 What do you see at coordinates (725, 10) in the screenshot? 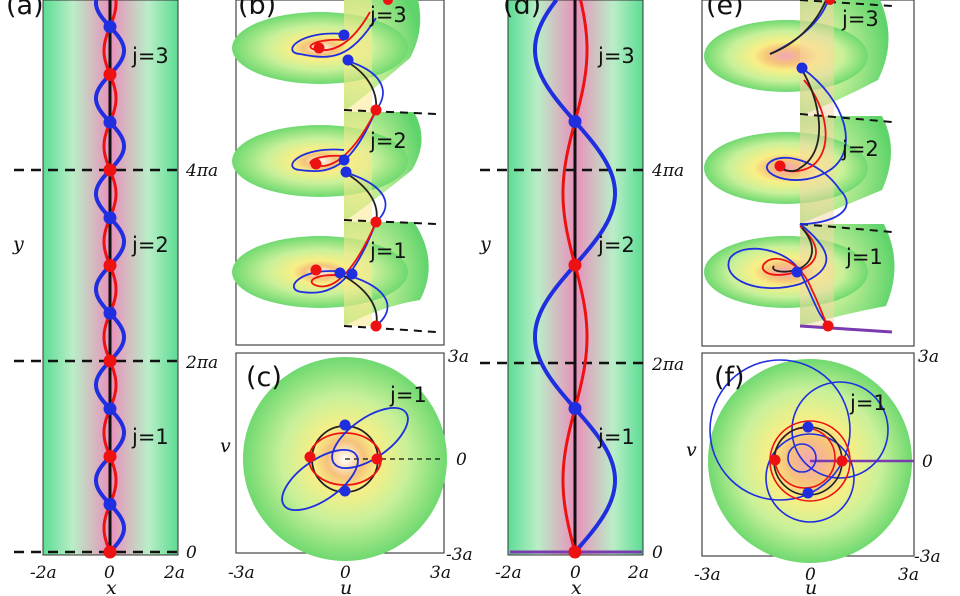
I see `panel-e-letter: (e)` at bounding box center [725, 10].